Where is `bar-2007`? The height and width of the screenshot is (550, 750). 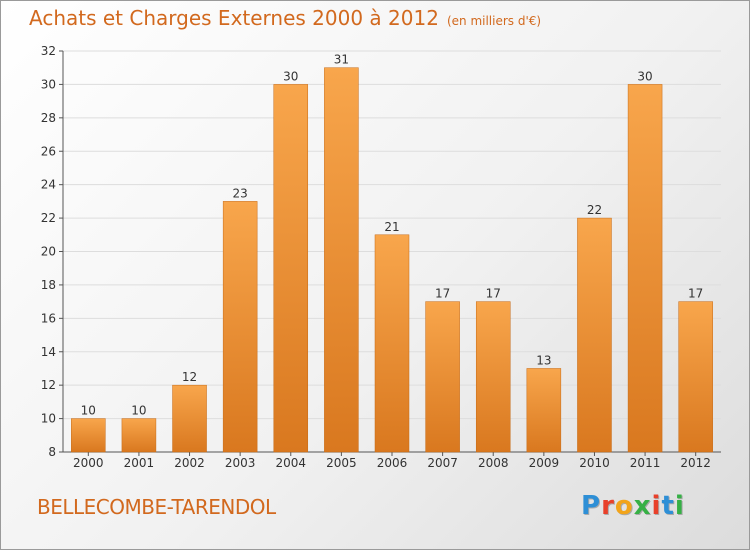
bar-2007 is located at coordinates (442, 377).